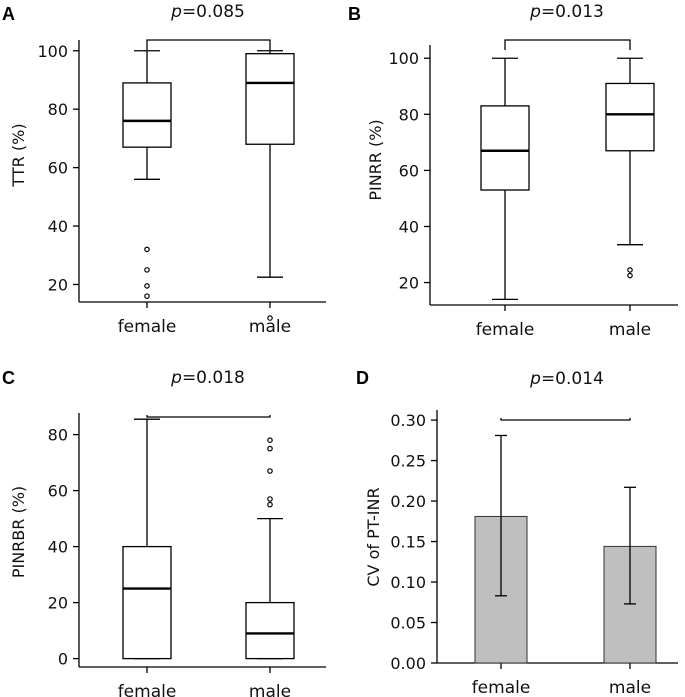  Describe the element at coordinates (18, 532) in the screenshot. I see `panel-c-ylabel: PINRBR (%)` at that location.